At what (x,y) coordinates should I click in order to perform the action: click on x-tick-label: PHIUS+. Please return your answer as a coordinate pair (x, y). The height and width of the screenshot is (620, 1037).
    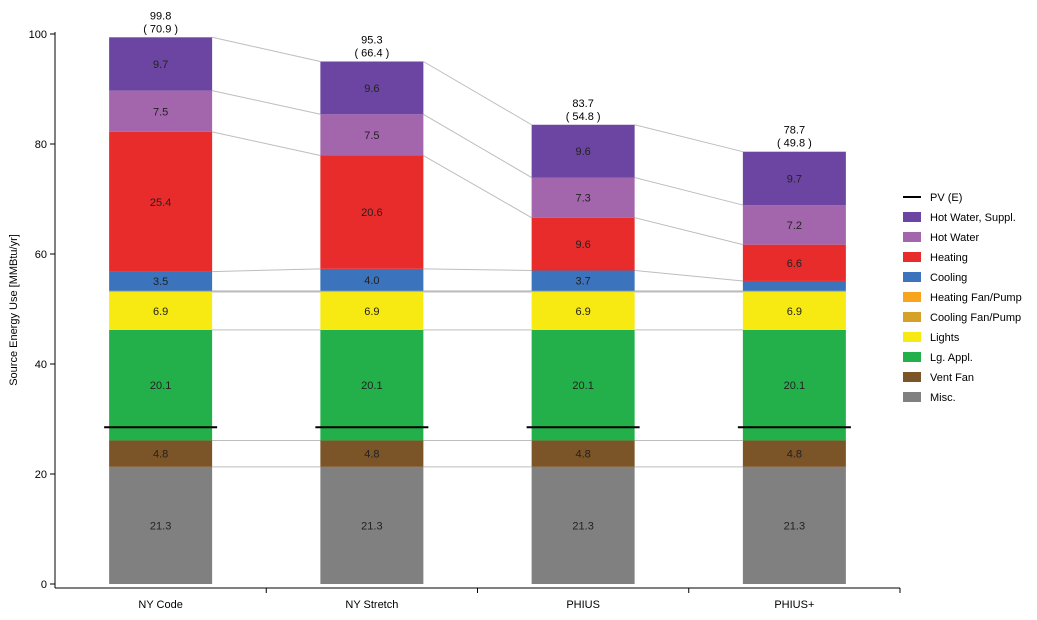
    Looking at the image, I should click on (794, 605).